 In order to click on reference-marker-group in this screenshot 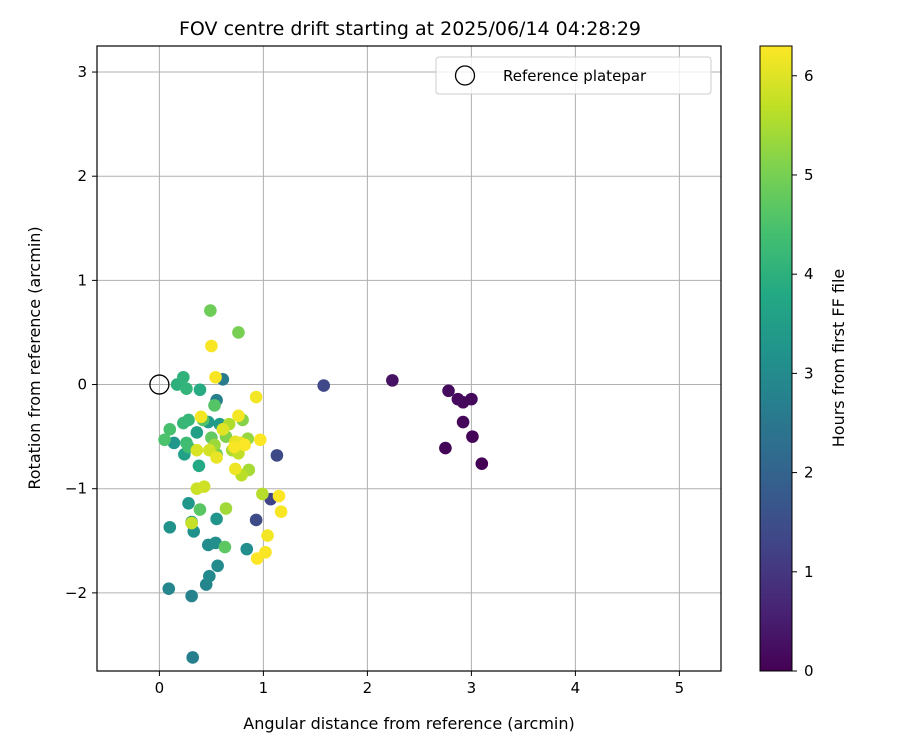, I will do `click(159, 384)`.